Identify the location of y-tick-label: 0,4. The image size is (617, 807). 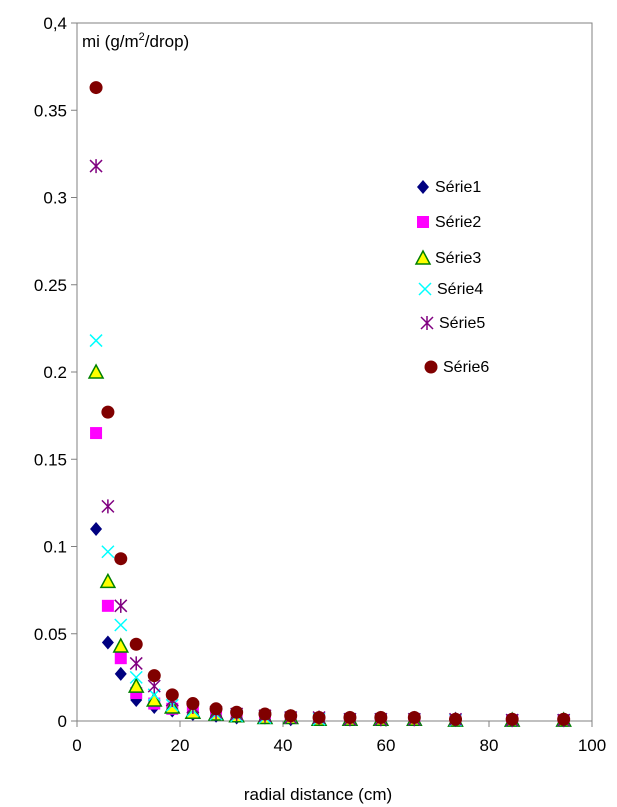
(55, 23).